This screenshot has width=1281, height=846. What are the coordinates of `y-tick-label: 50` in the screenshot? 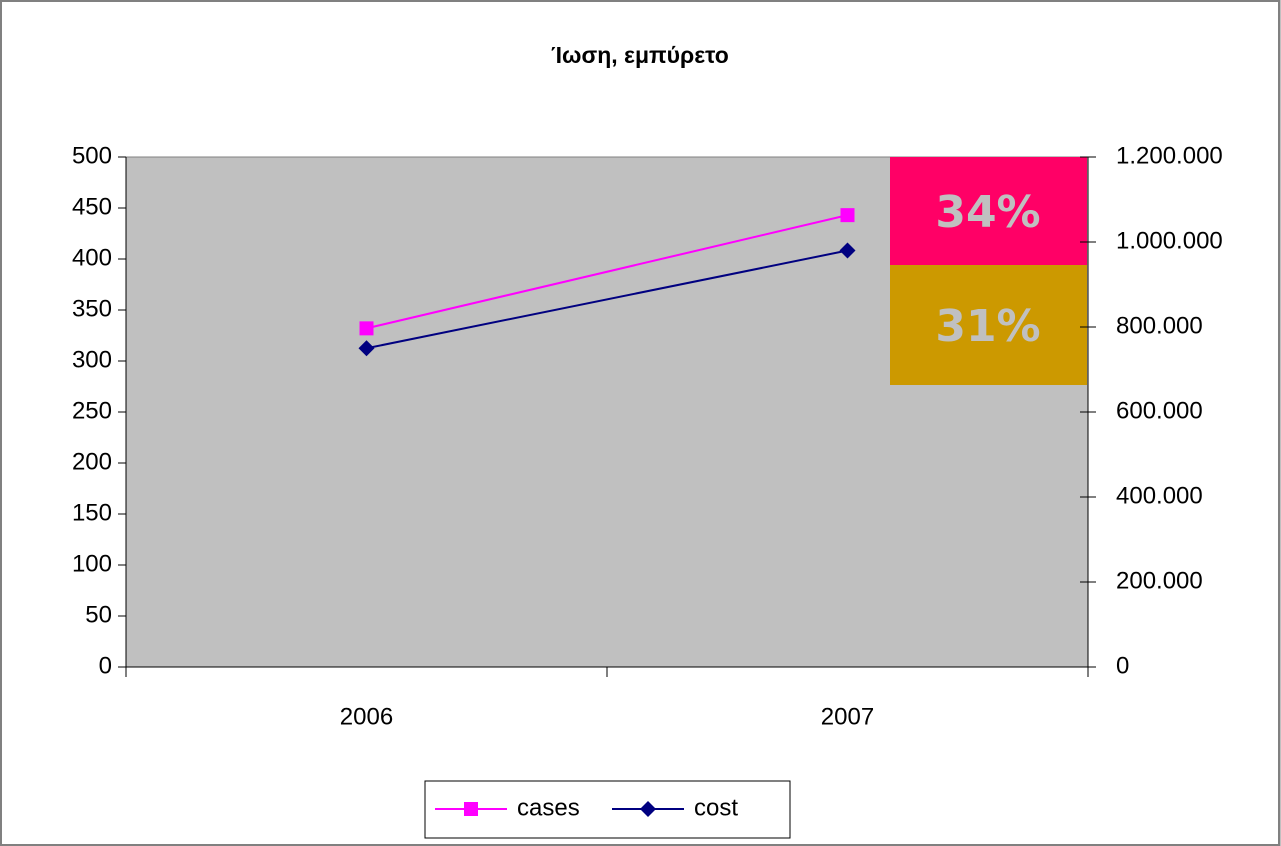 It's located at (98, 614).